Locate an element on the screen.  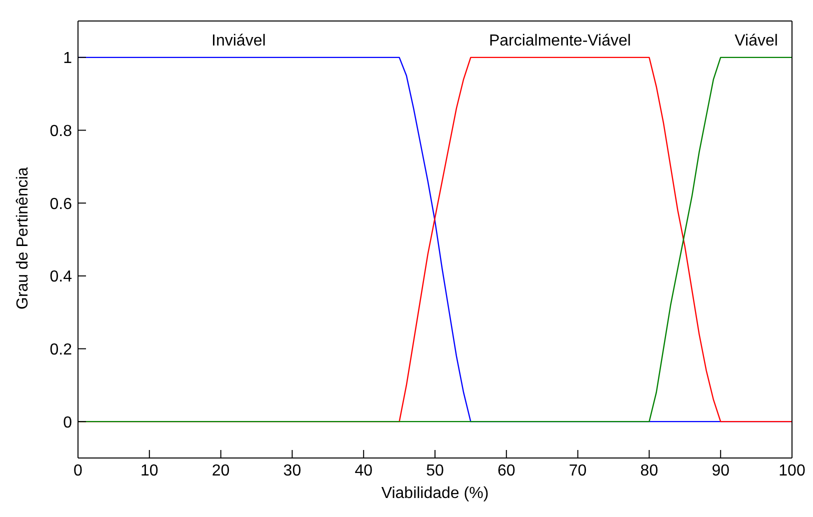
y-tick-label: 1 is located at coordinates (67, 59).